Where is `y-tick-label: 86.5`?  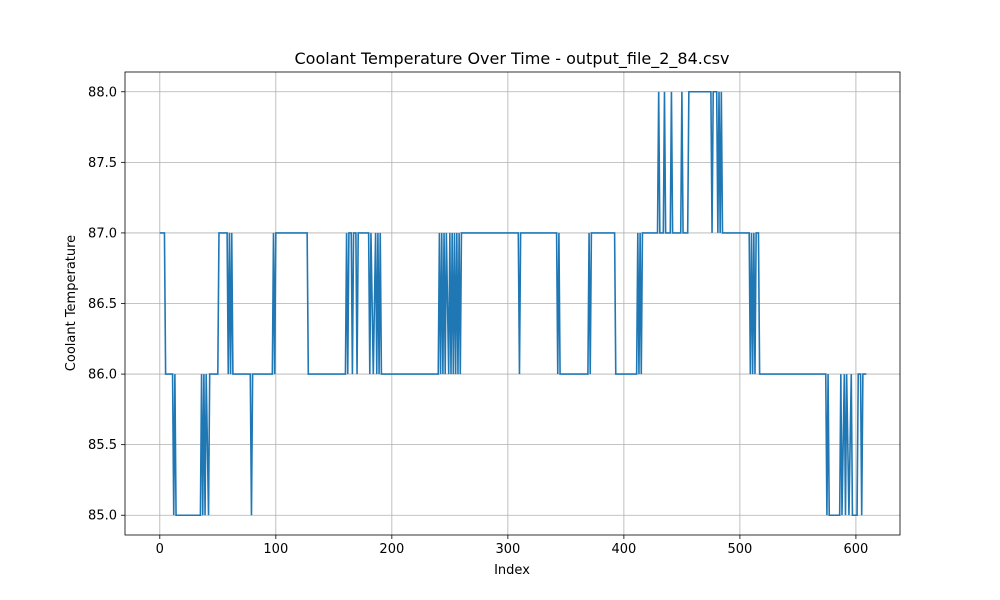 y-tick-label: 86.5 is located at coordinates (102, 304).